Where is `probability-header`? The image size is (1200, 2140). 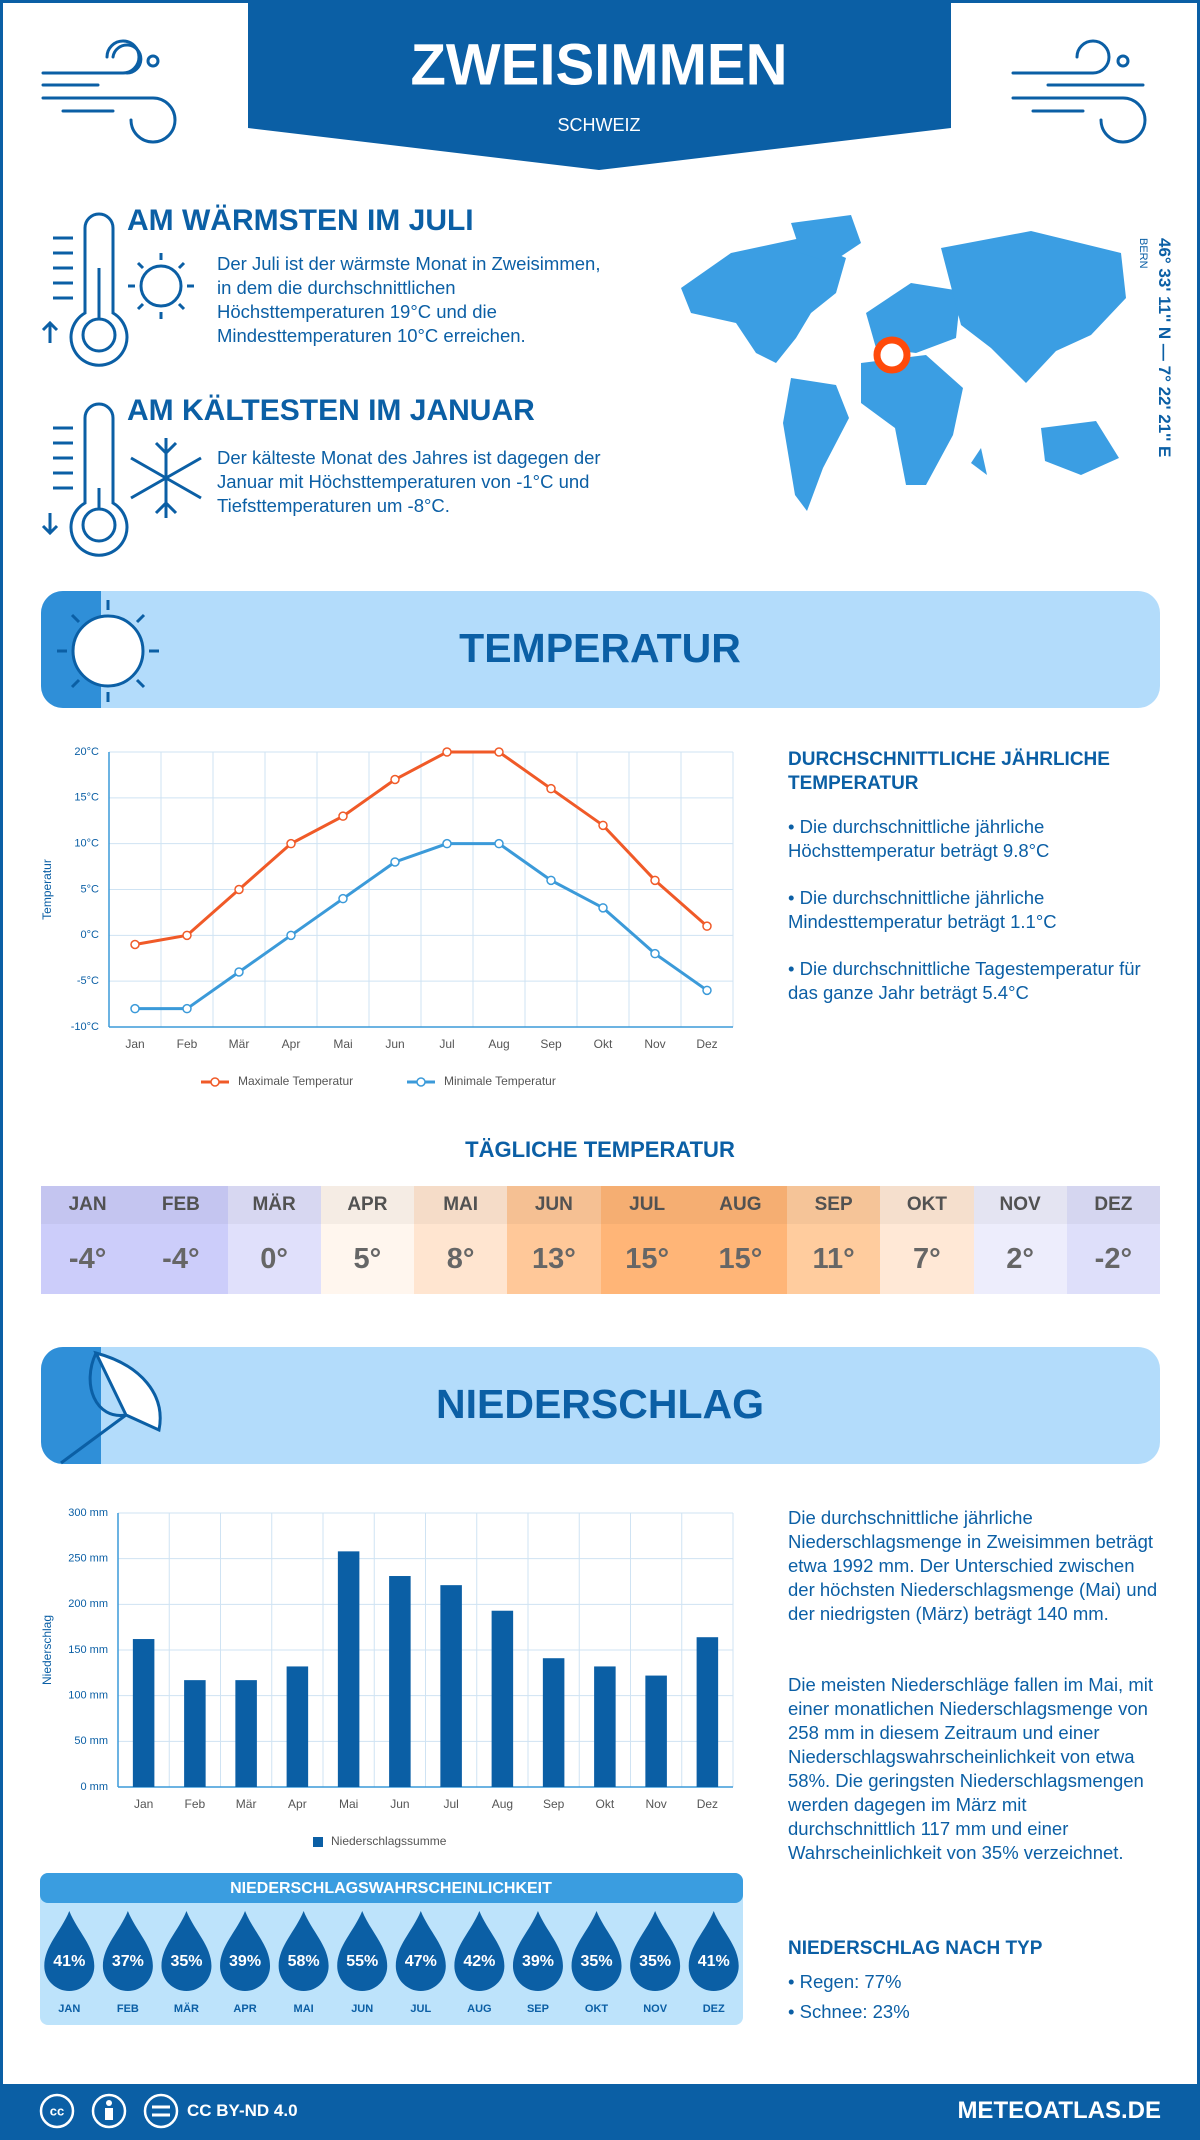
probability-header is located at coordinates (391, 1888).